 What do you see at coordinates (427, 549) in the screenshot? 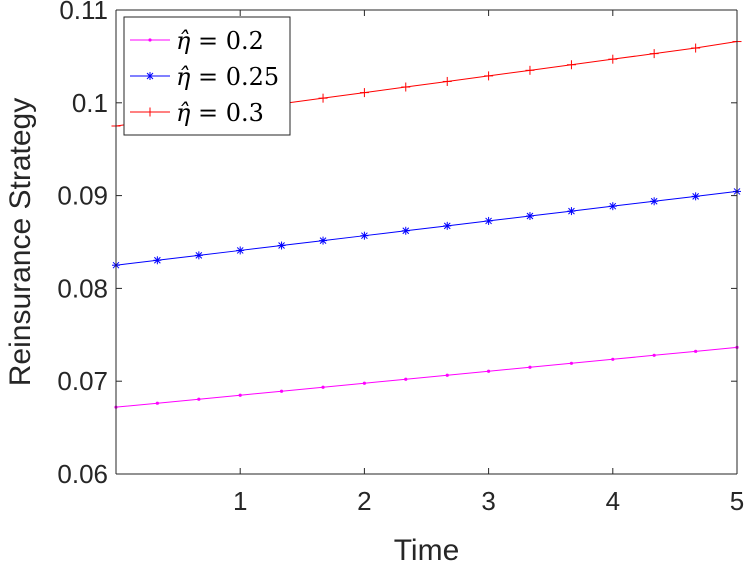
I see `x-axis-label: Time` at bounding box center [427, 549].